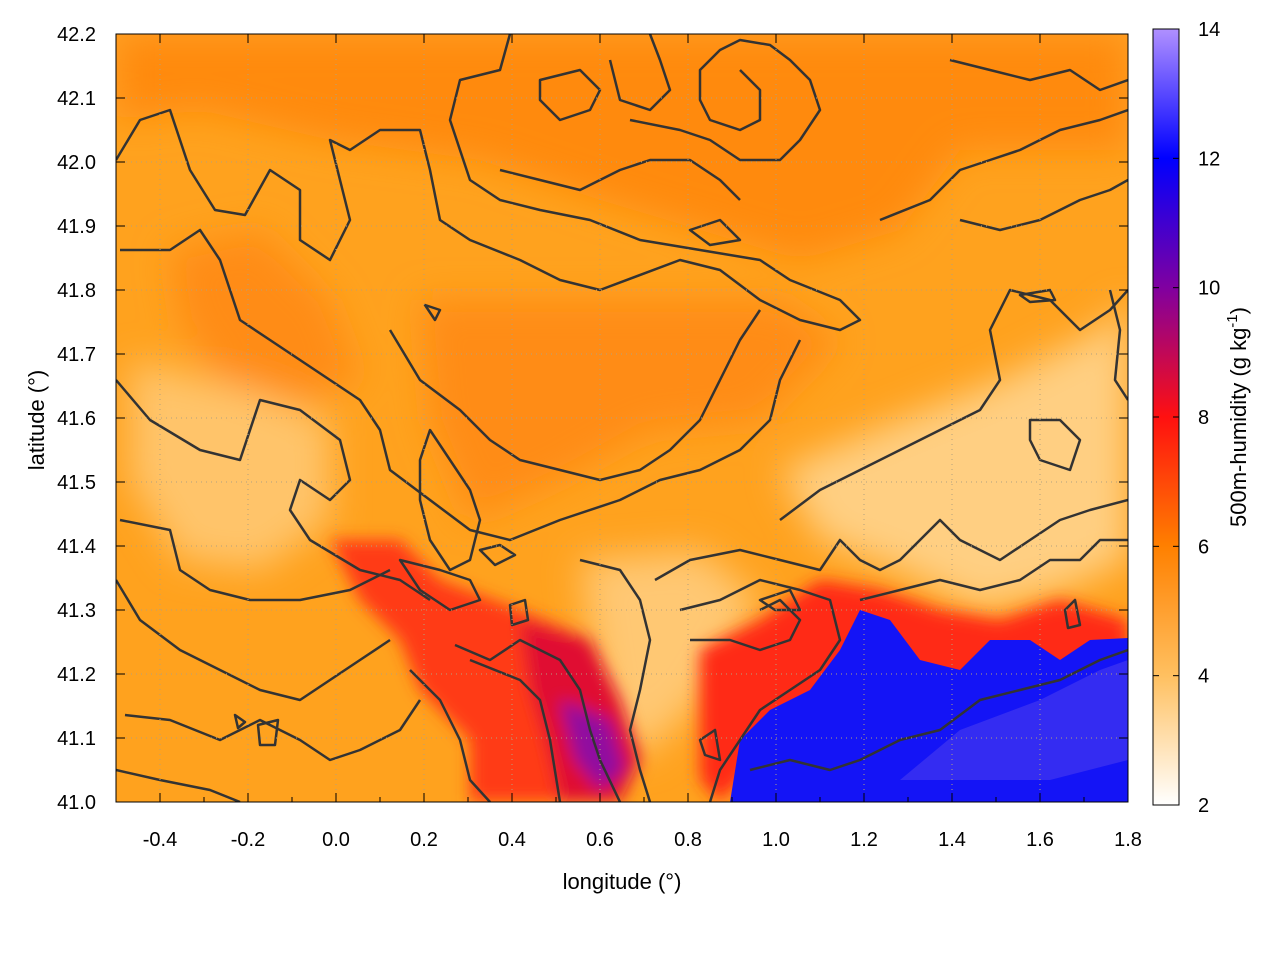 This screenshot has width=1280, height=960. What do you see at coordinates (76, 355) in the screenshot?
I see `y-tick-label: 41.7` at bounding box center [76, 355].